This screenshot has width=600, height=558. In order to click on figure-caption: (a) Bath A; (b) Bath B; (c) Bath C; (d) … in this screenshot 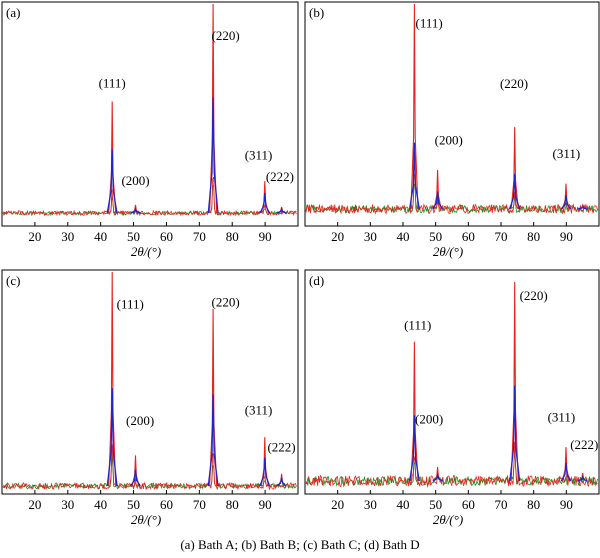, I will do `click(300, 544)`.